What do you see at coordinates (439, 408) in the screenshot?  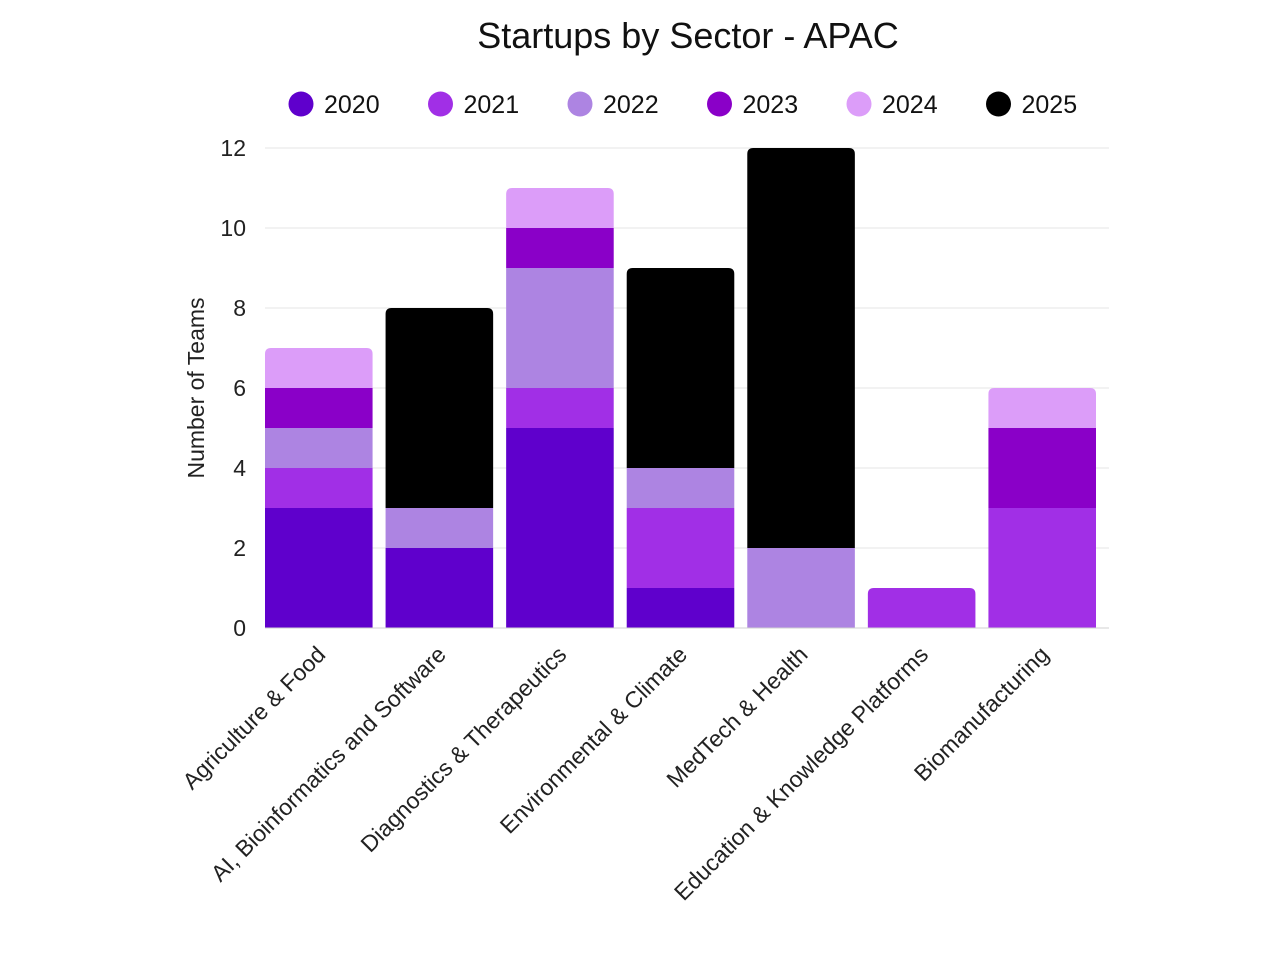 I see `bar-ai-bioinformatics-and-software-2025` at bounding box center [439, 408].